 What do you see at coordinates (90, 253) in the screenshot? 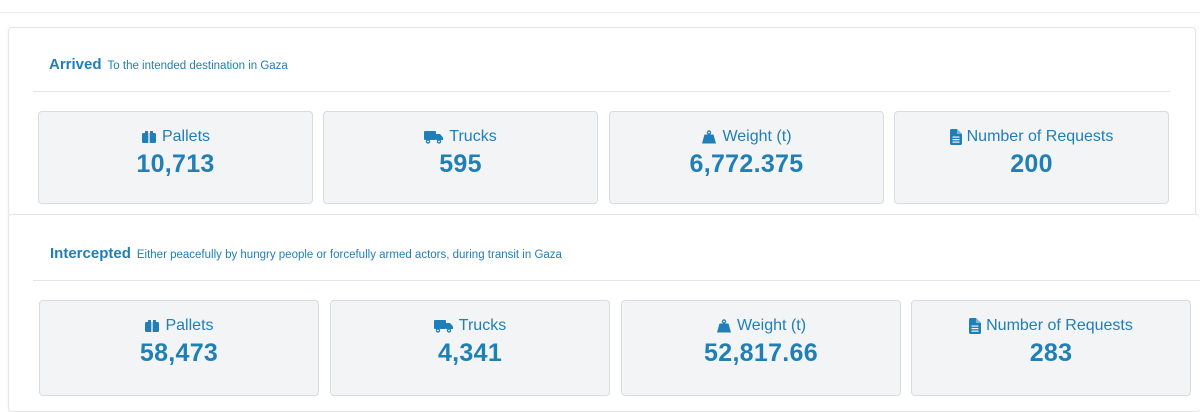
I see `intercepted-title: Intercepted` at bounding box center [90, 253].